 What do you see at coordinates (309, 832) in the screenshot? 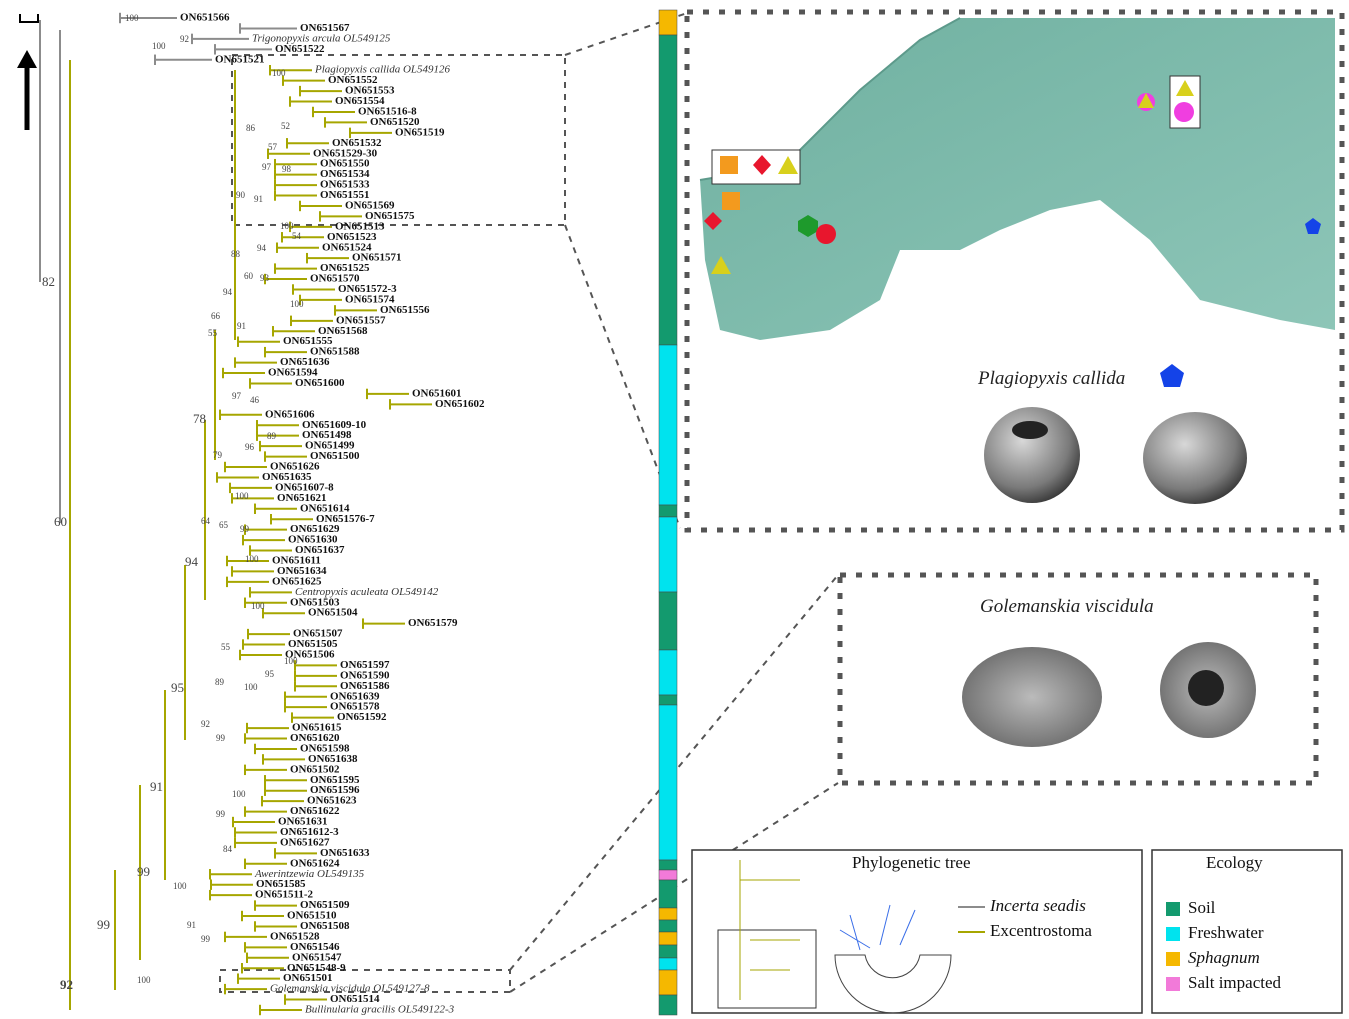
I see `tip-label: ON651612-3` at bounding box center [309, 832].